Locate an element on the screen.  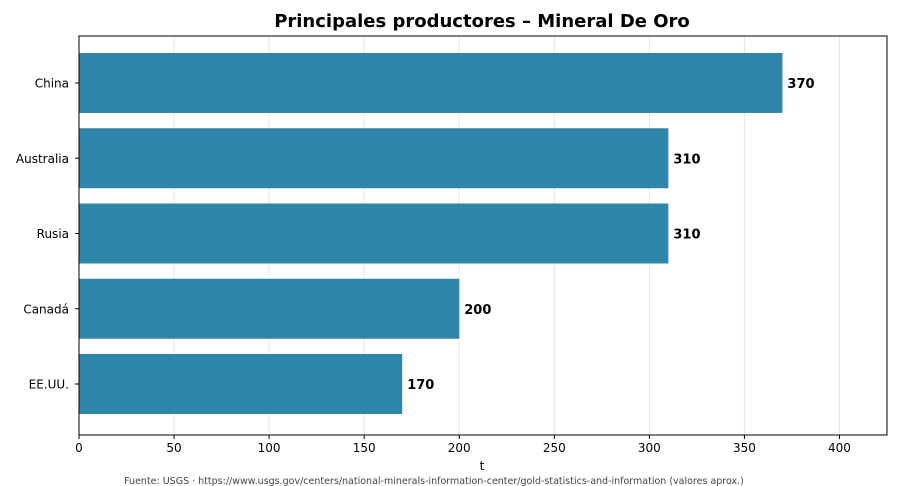
y-axis-ticks: China Australia Rusia Canadá EE.UU. is located at coordinates (47, 234).